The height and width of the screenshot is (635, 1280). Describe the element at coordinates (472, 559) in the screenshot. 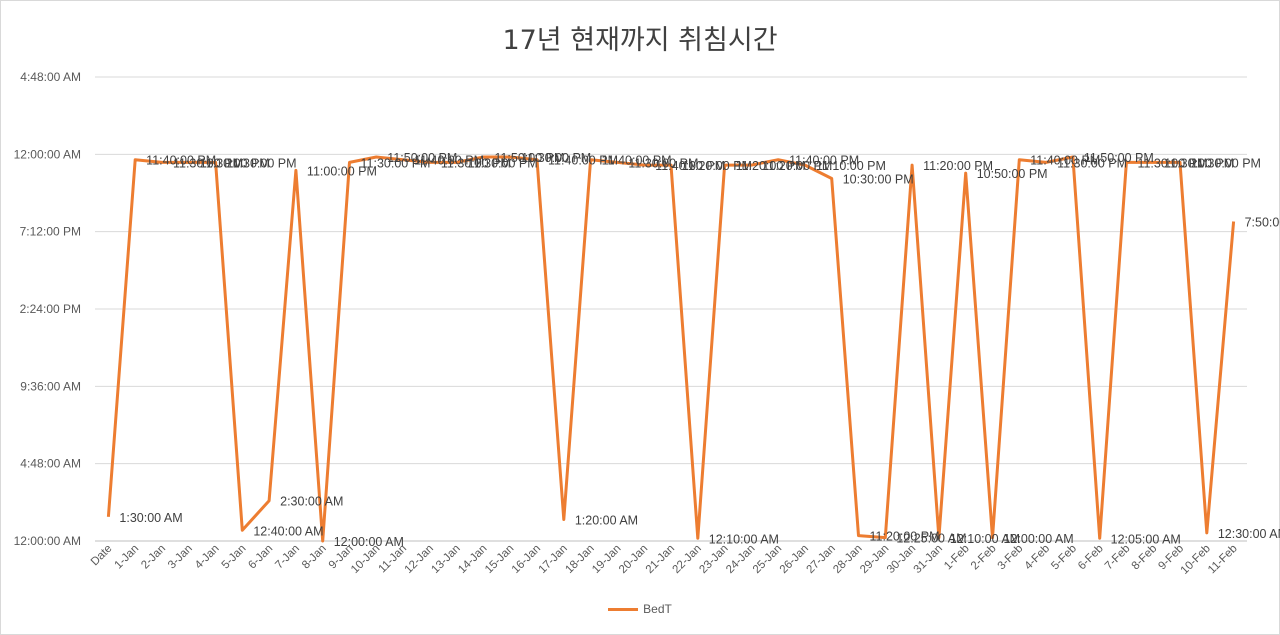

I see `x-tick-label: 14-Jan` at that location.